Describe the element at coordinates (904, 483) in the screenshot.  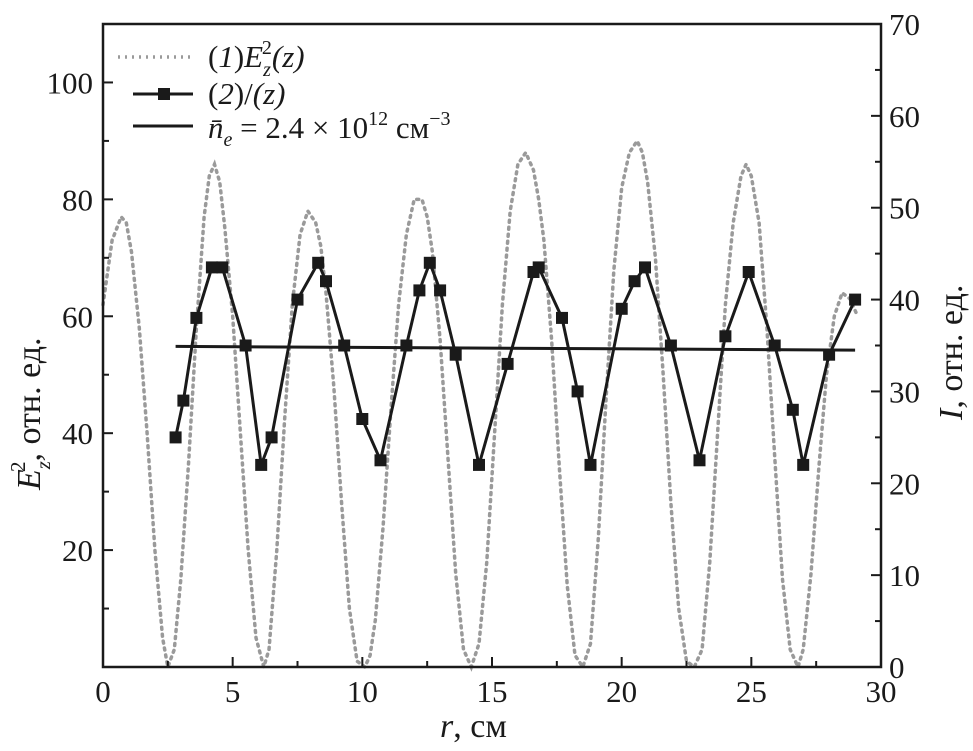
I see `right-tick-label-20: 20` at that location.